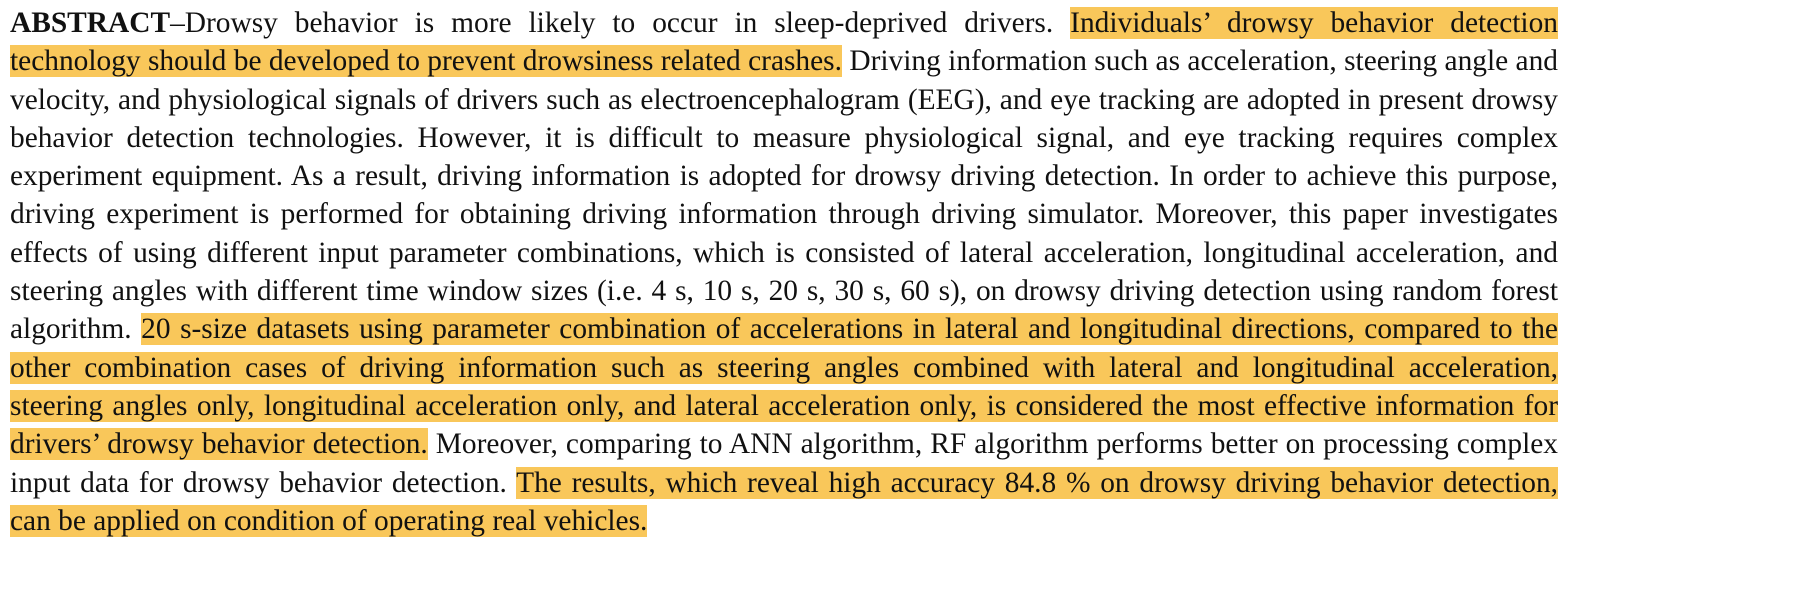 This screenshot has height=605, width=1793. Describe the element at coordinates (90, 23) in the screenshot. I see `abstract-label: ABSTRACT` at that location.